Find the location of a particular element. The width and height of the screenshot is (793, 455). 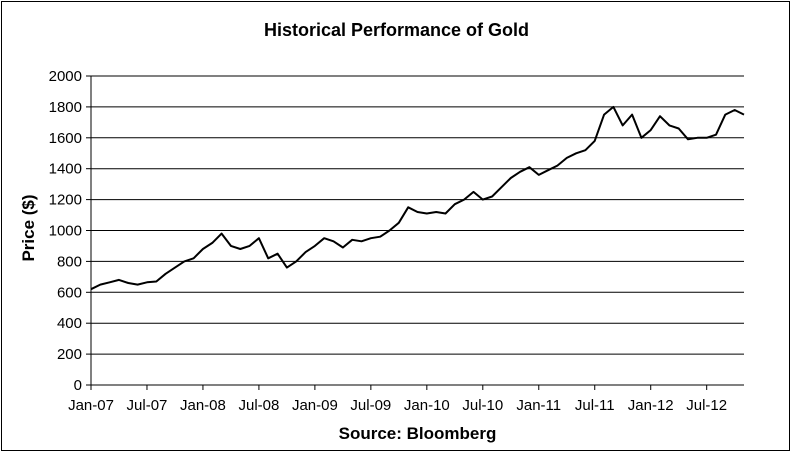

y-tick-label: 800 is located at coordinates (69, 261).